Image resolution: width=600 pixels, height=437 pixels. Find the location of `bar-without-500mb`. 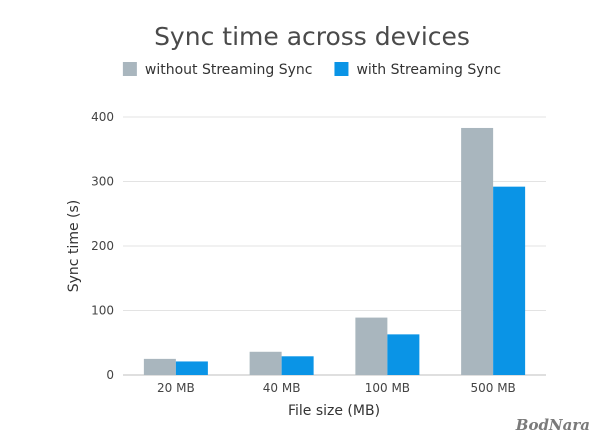

bar-without-500mb is located at coordinates (477, 251).